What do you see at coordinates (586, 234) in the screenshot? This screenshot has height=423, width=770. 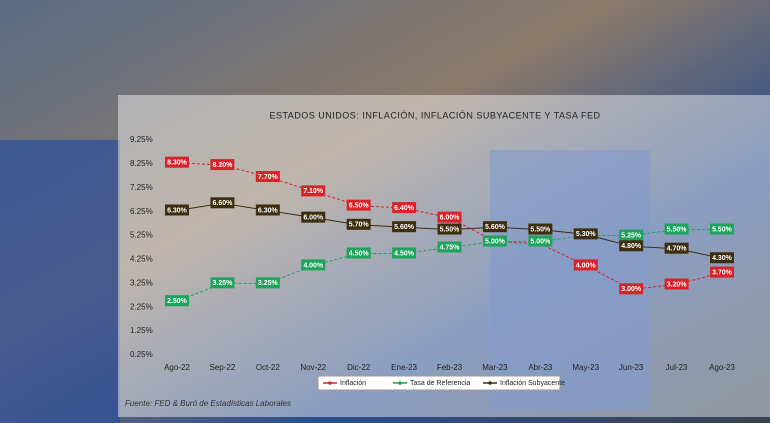 I see `data-label: 5.30%` at bounding box center [586, 234].